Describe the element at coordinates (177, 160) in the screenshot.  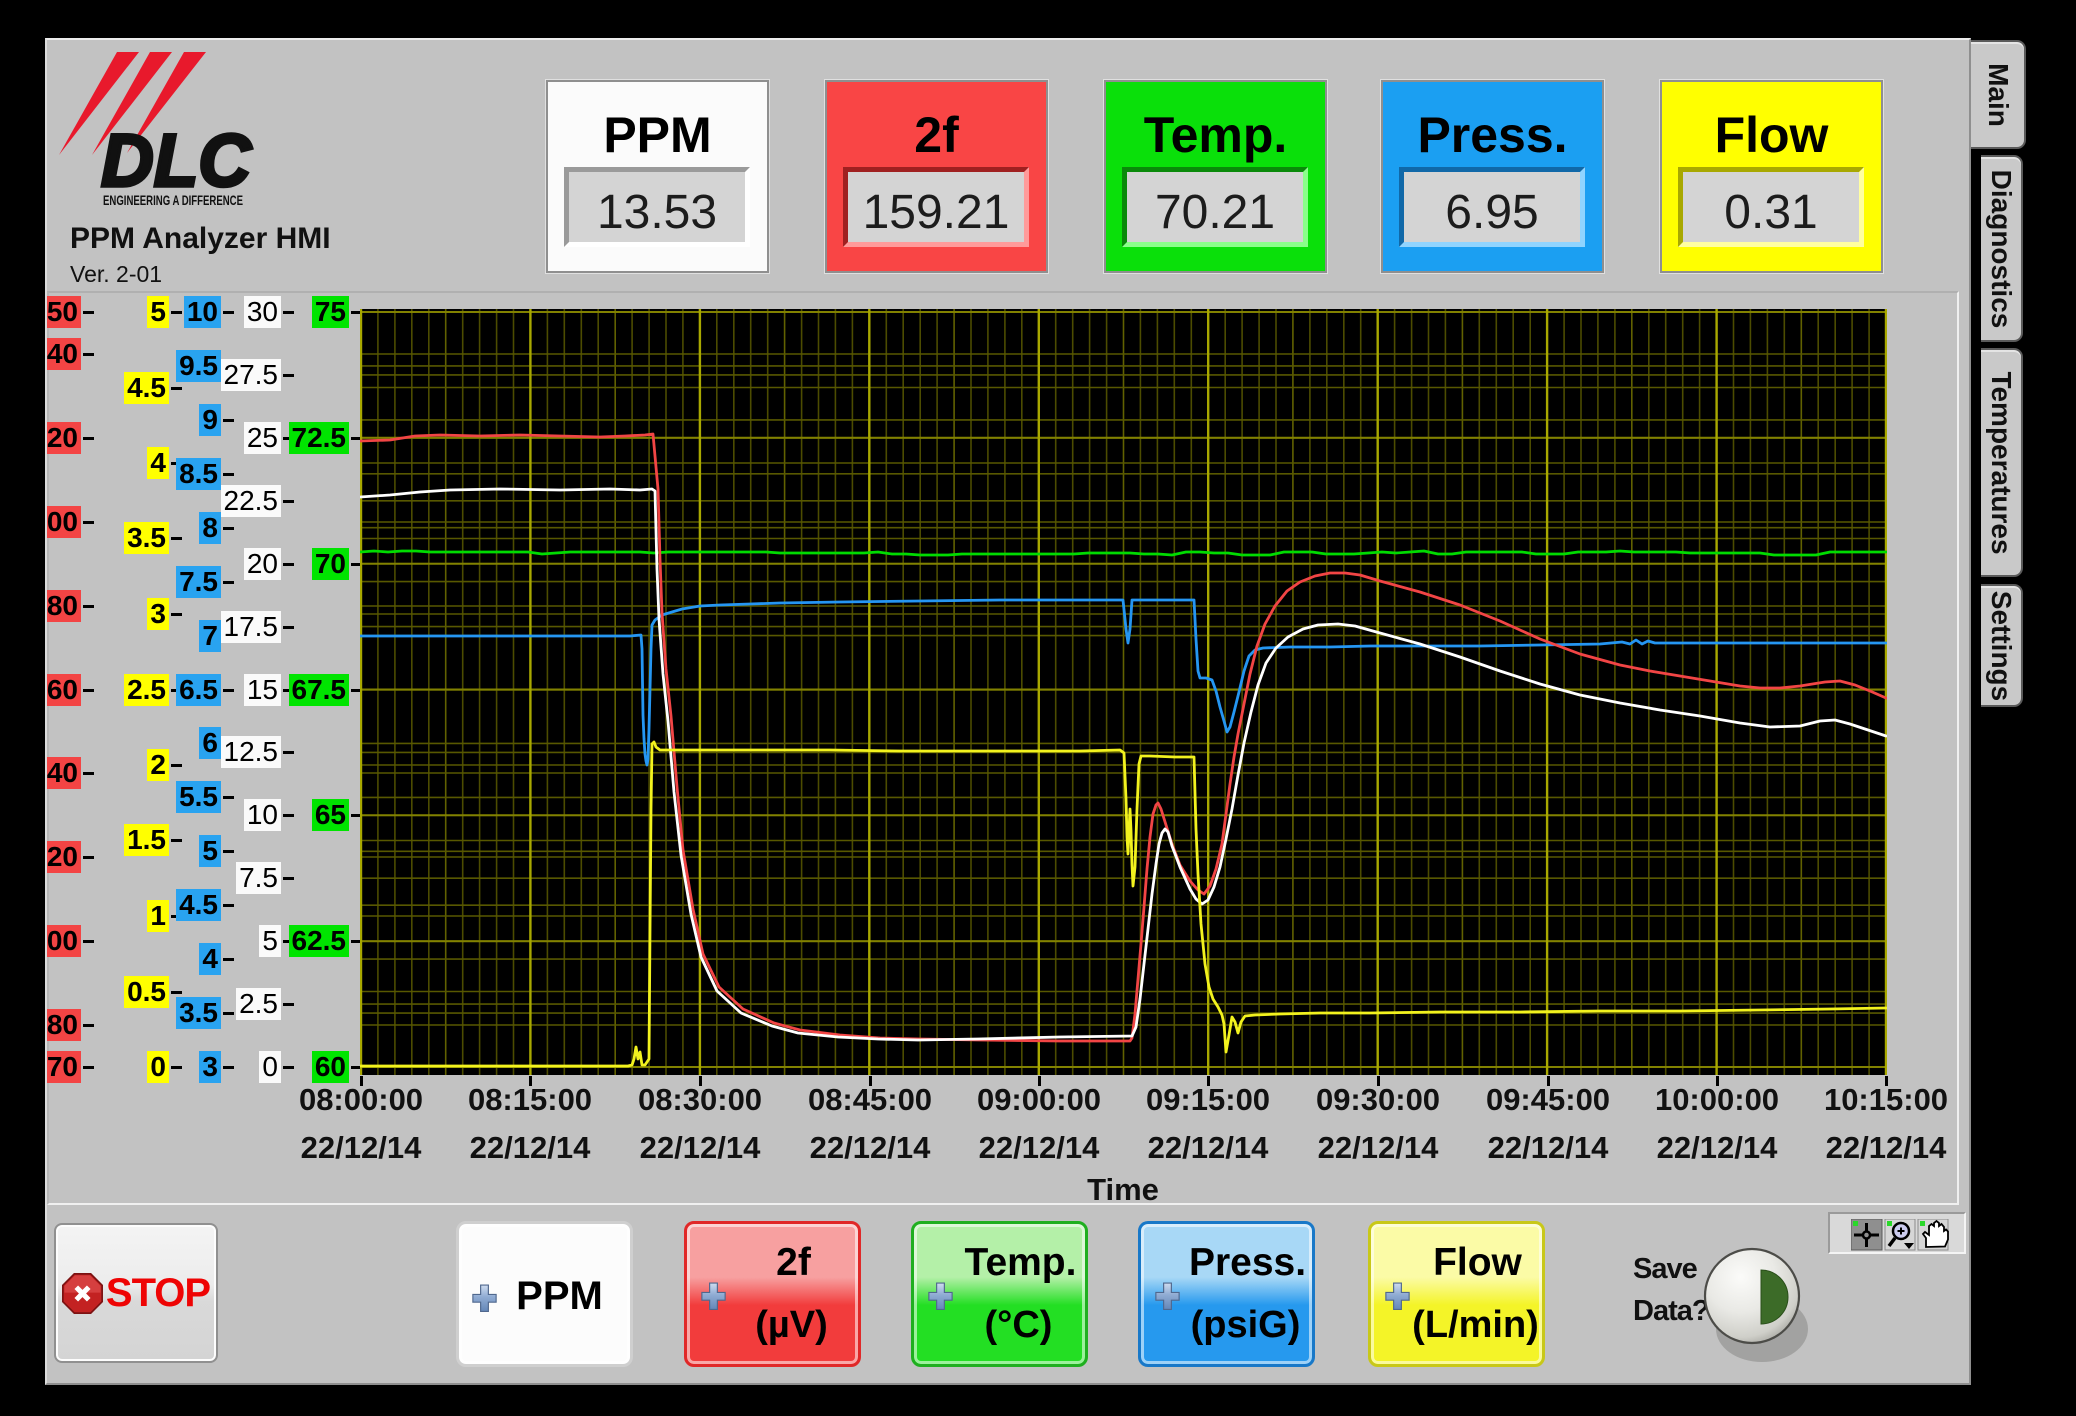
I see `svg-text: DLC` at that location.